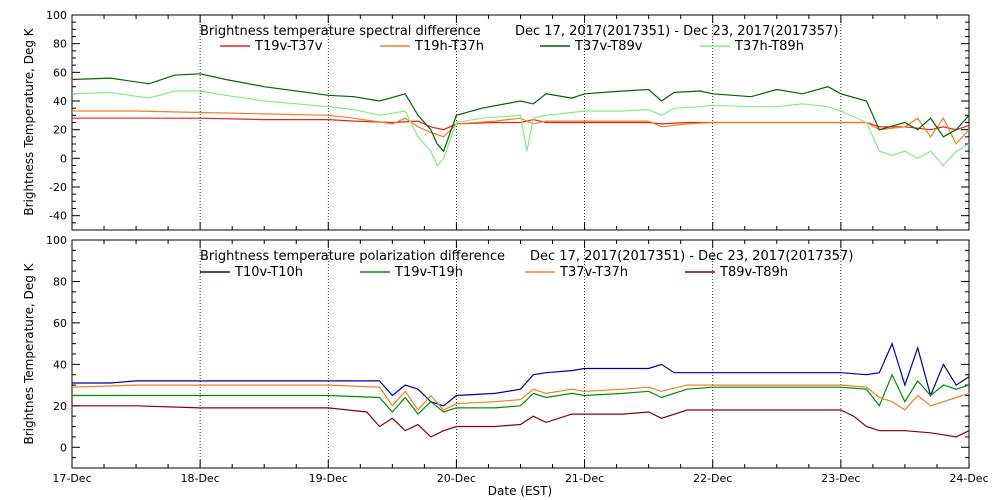 The height and width of the screenshot is (500, 1000). What do you see at coordinates (494, 272) in the screenshot?
I see `polarization-legend: T10v-T10h T19v-T19h T37v-T37h T89v-T89h` at bounding box center [494, 272].